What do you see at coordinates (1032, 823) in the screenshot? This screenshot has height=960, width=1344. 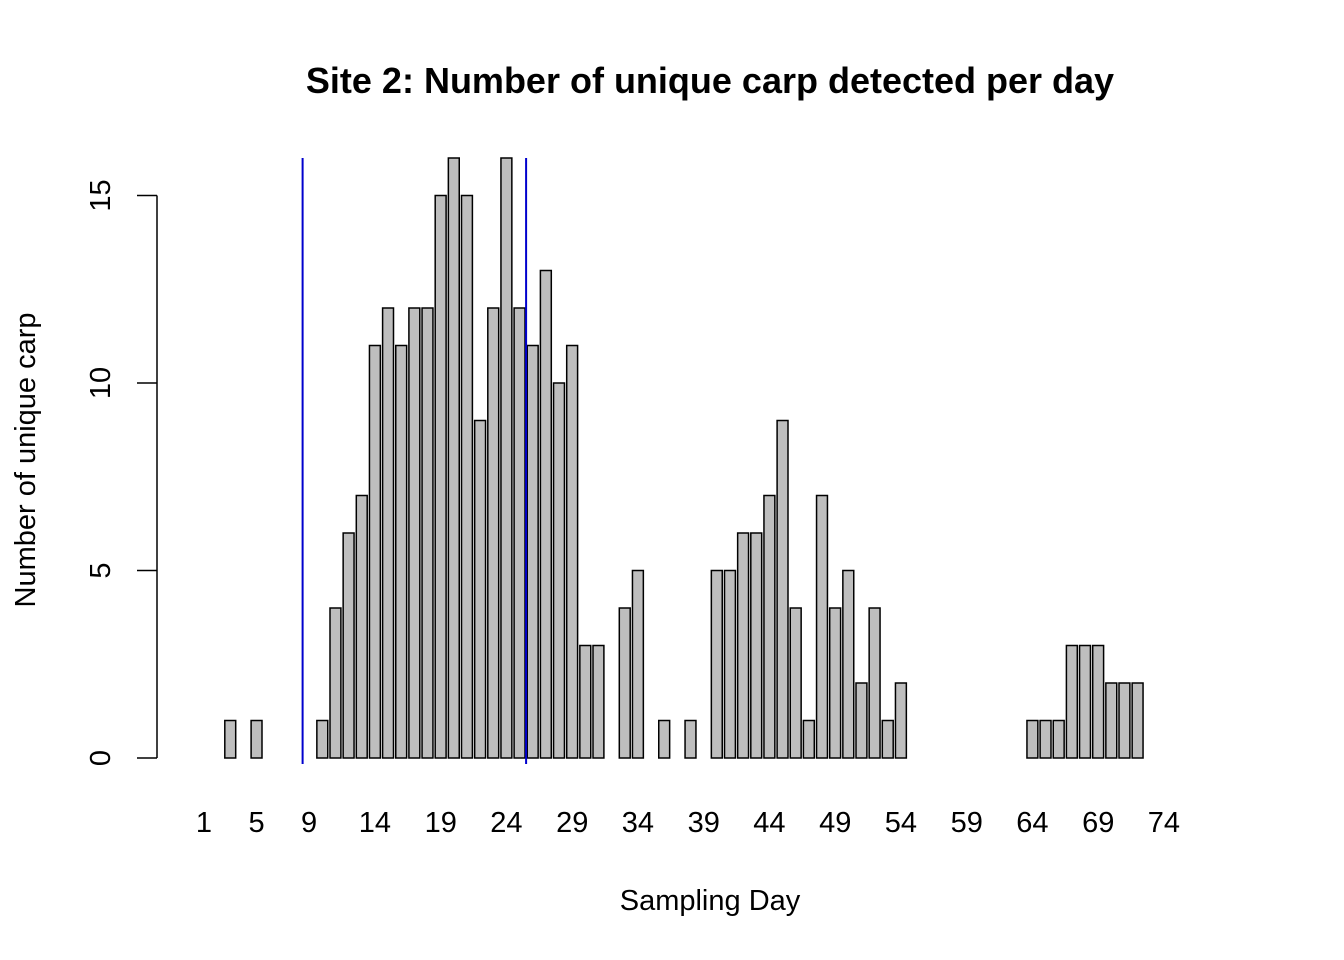 I see `x-tick-label: 64` at bounding box center [1032, 823].